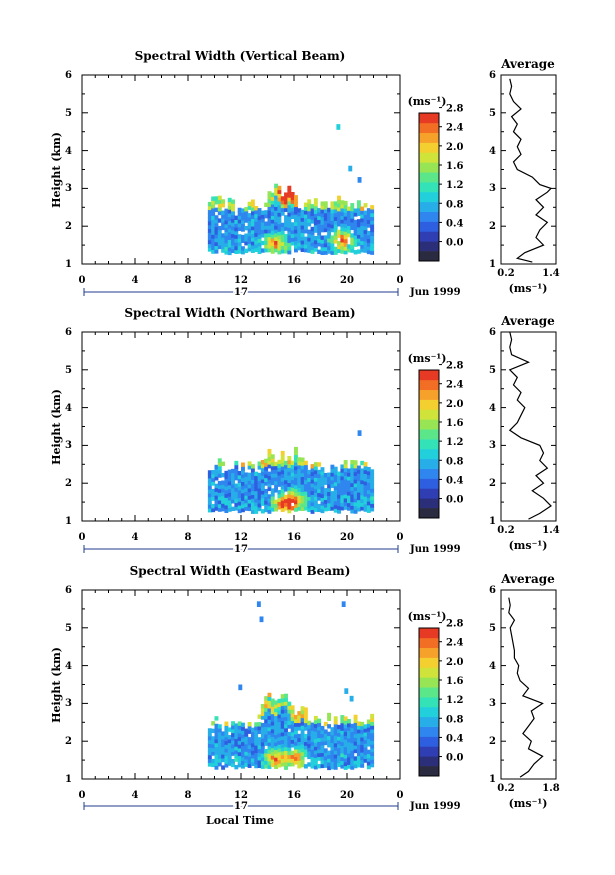  What do you see at coordinates (188, 280) in the screenshot?
I see `x-tick-label: 8` at bounding box center [188, 280].